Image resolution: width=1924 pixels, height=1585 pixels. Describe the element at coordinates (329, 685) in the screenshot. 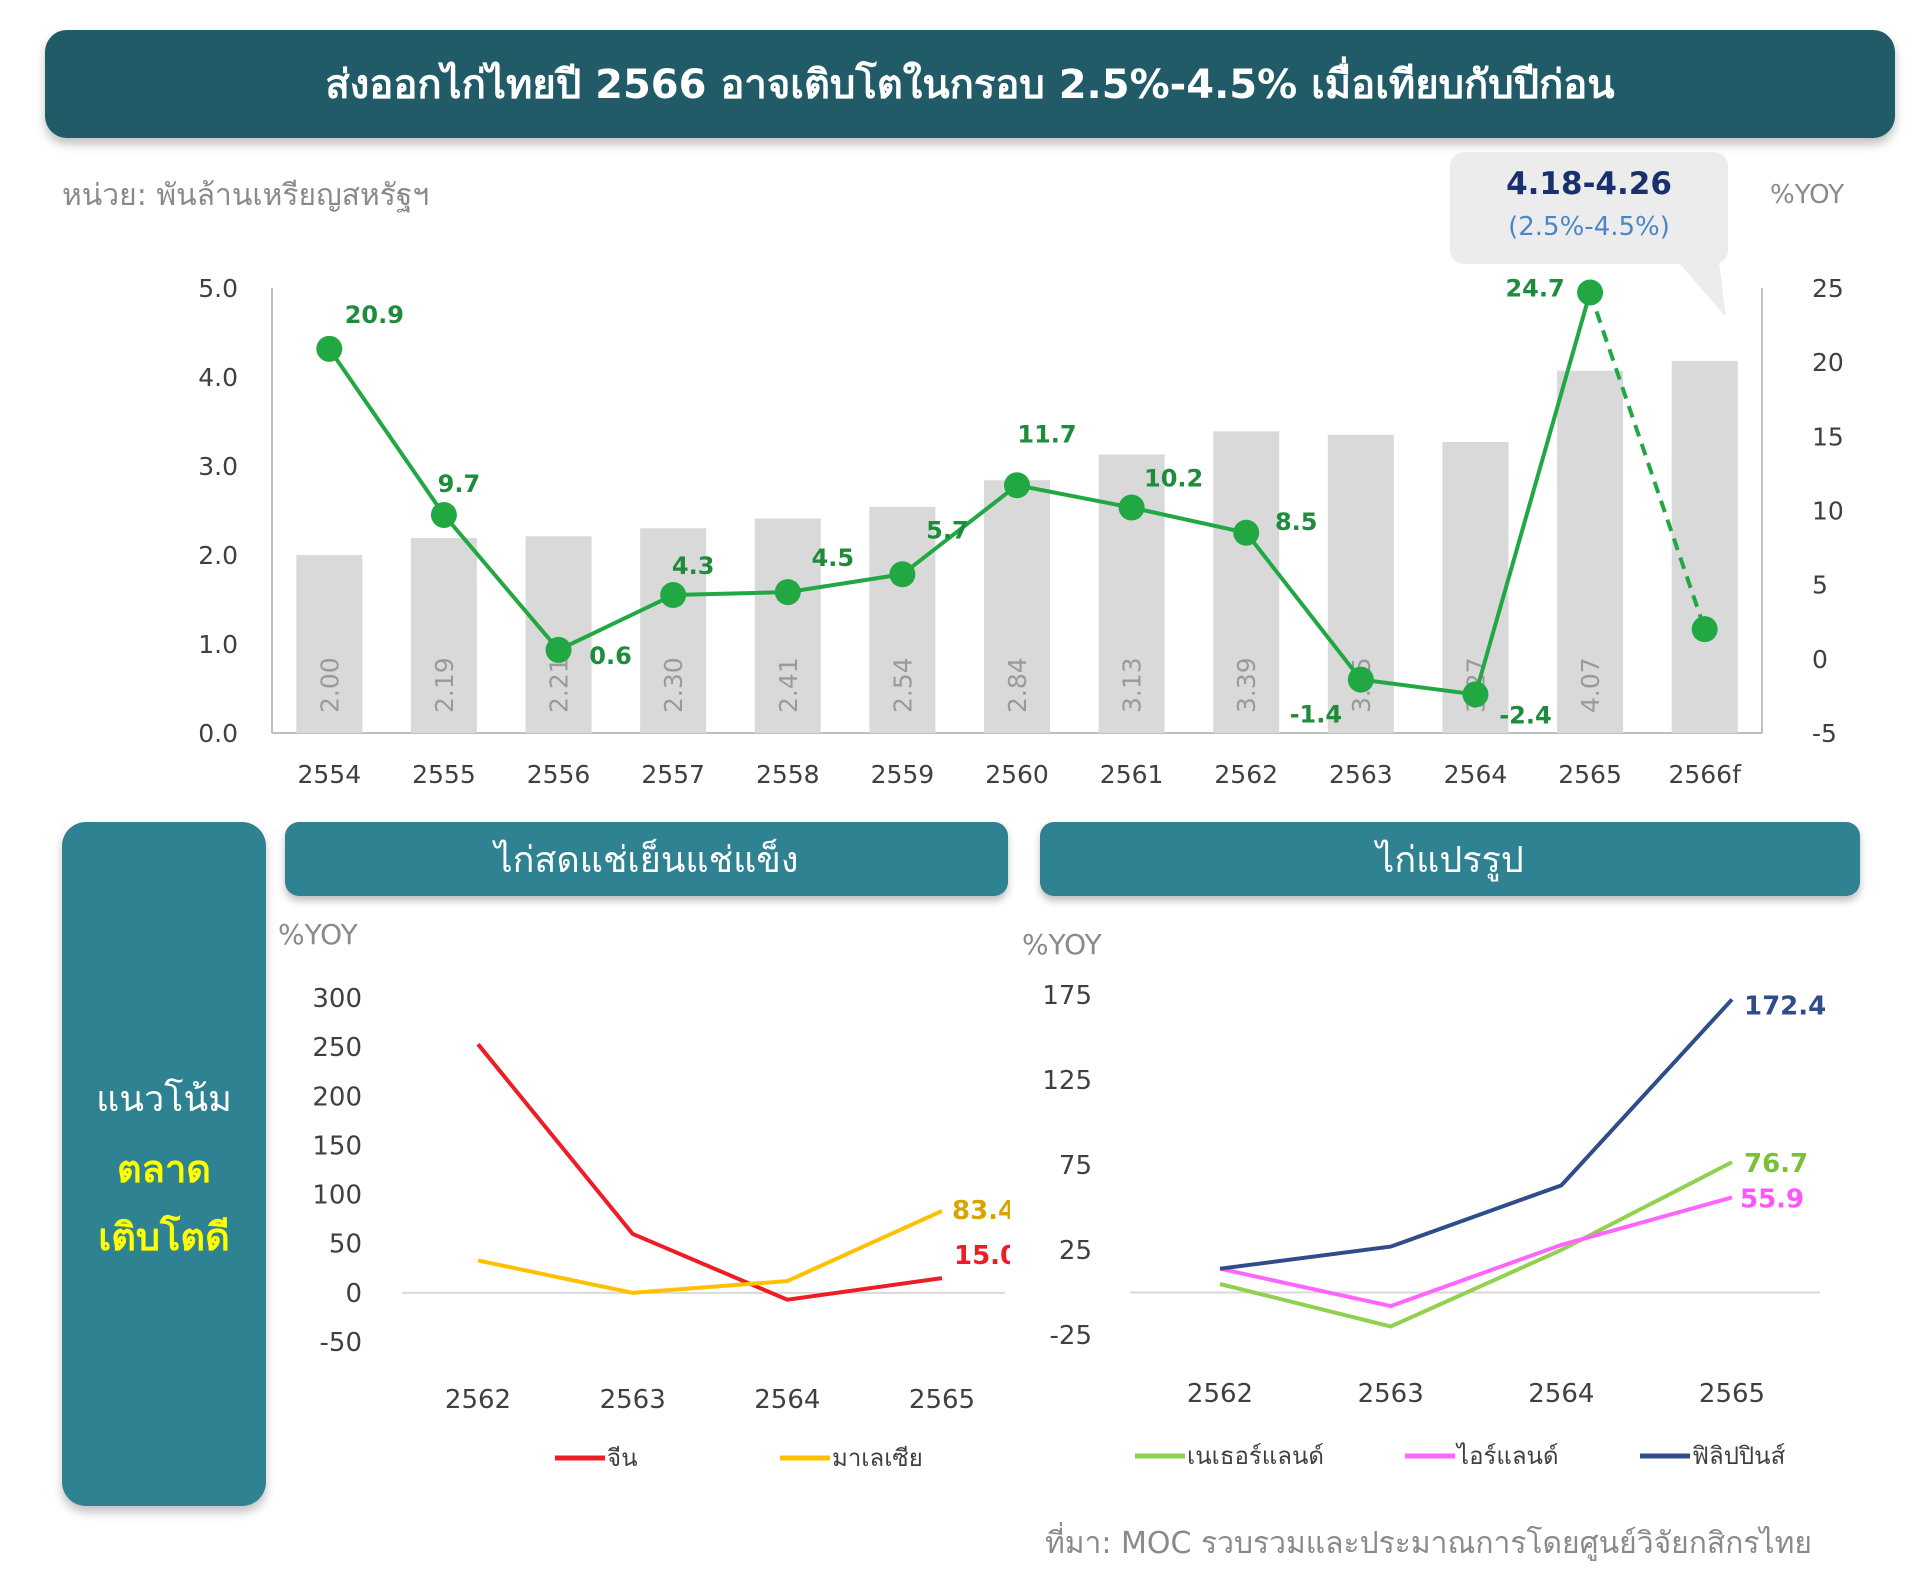

I see `bar-value-label: 2.00` at that location.